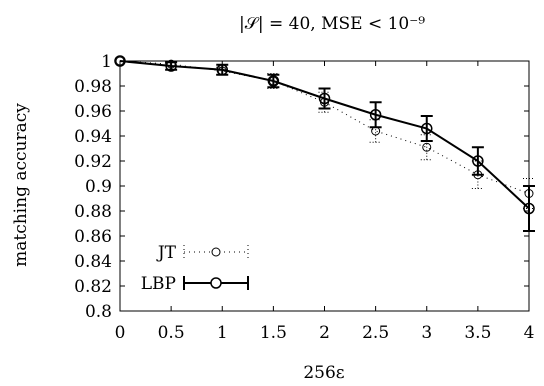  What do you see at coordinates (332, 24) in the screenshot?
I see `chart-title: |𝒮| = 40, MSE < 10⁻⁹` at bounding box center [332, 24].